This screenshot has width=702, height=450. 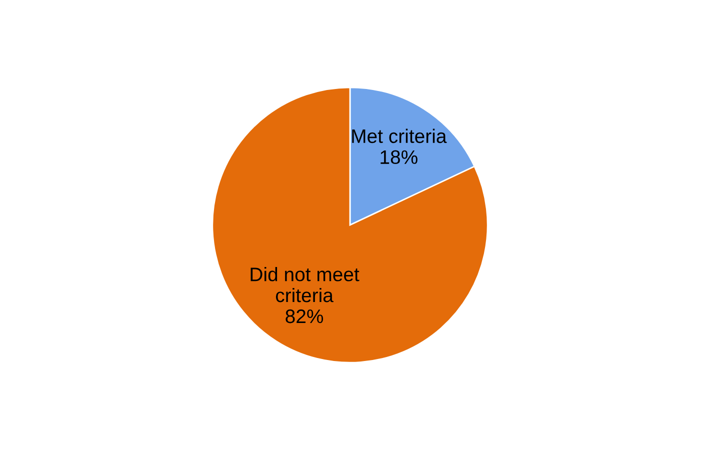 I want to click on slice-label: Met criteria, so click(x=399, y=136).